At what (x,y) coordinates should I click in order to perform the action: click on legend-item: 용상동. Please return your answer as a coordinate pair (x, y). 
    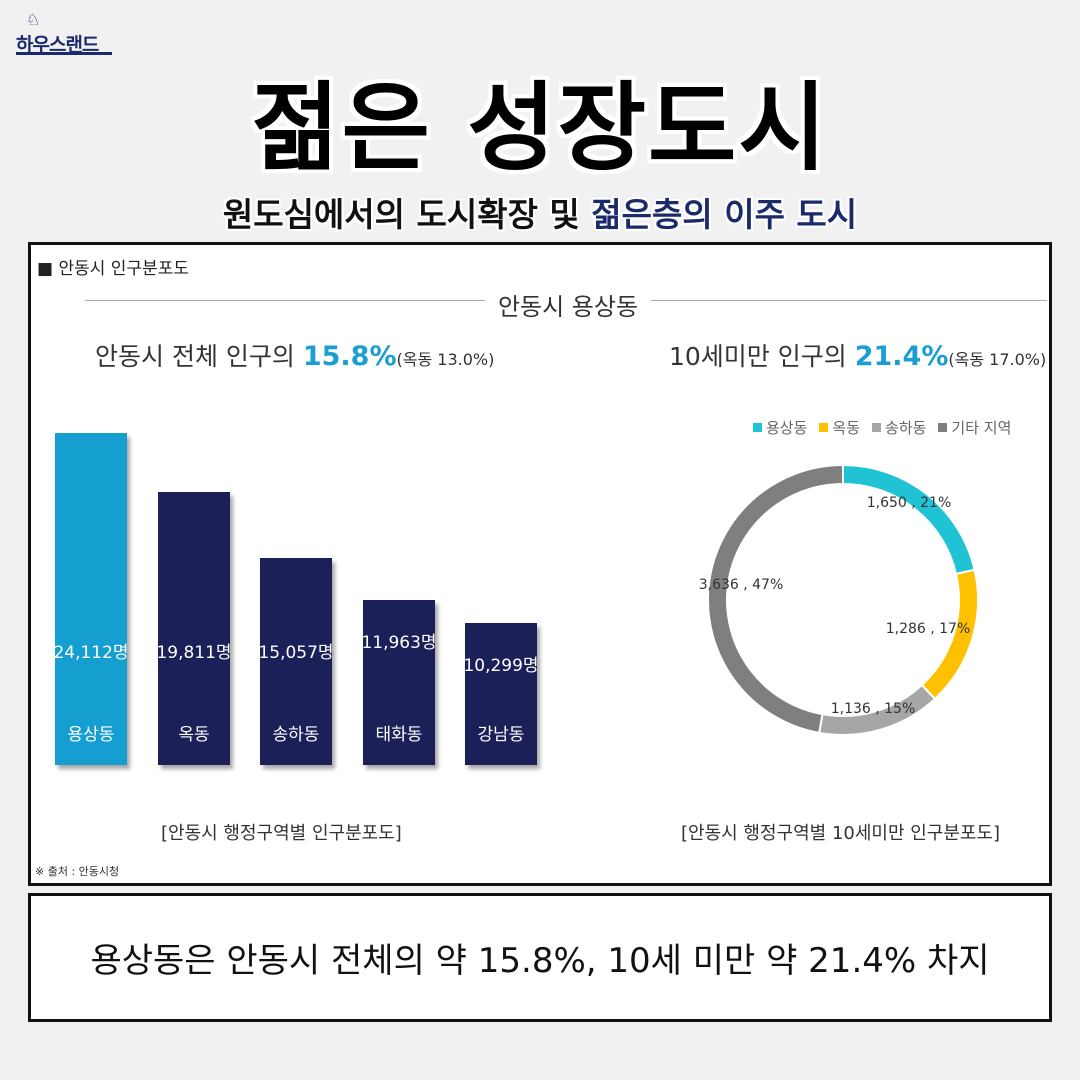
    Looking at the image, I should click on (780, 427).